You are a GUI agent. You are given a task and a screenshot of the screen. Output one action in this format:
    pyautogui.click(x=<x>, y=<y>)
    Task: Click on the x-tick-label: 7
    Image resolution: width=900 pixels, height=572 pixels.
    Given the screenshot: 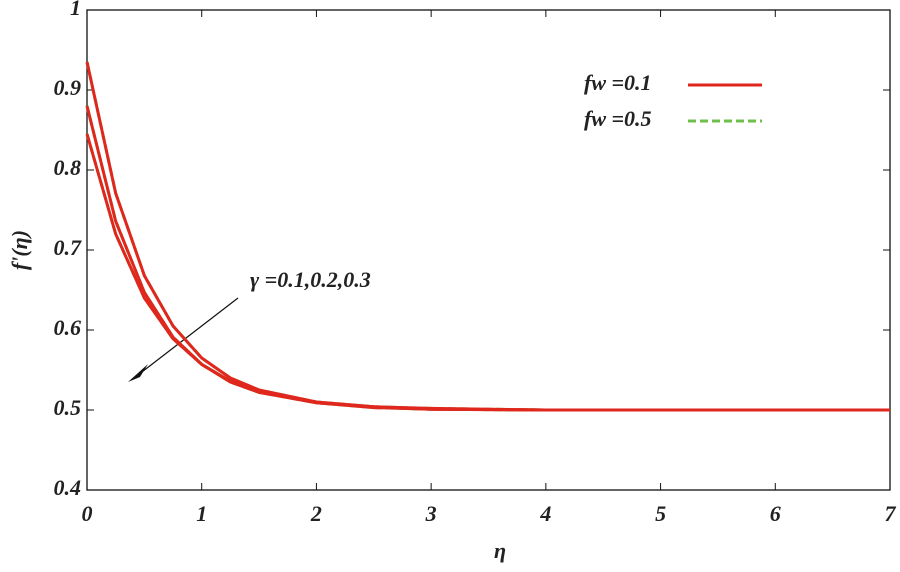 What is the action you would take?
    pyautogui.click(x=891, y=513)
    